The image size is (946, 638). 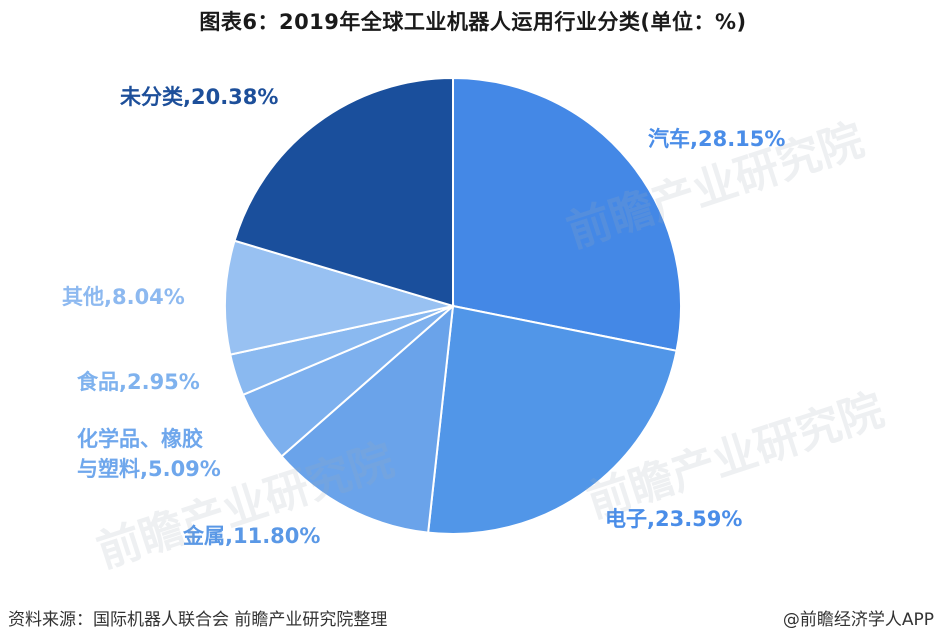 What do you see at coordinates (138, 382) in the screenshot?
I see `slice-label: 食品,2.95%` at bounding box center [138, 382].